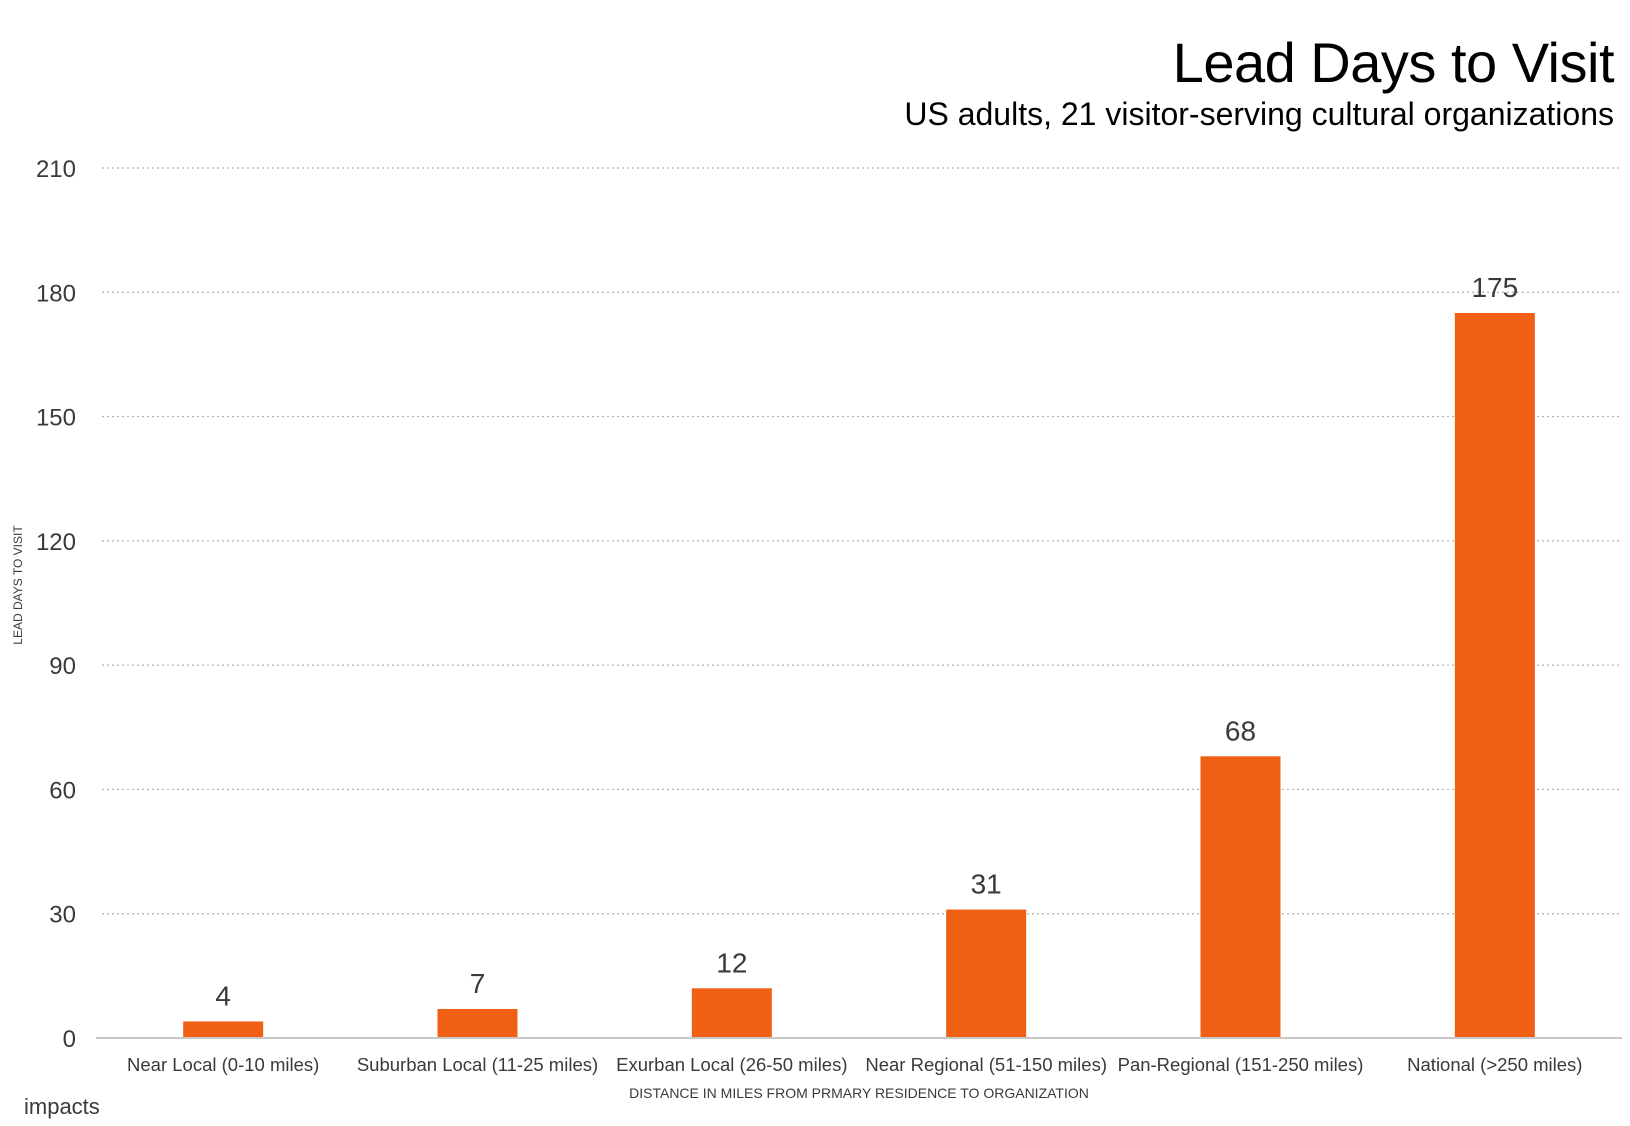 Image resolution: width=1630 pixels, height=1126 pixels. What do you see at coordinates (1494, 1064) in the screenshot?
I see `x-tick-label: National (>250 miles)` at bounding box center [1494, 1064].